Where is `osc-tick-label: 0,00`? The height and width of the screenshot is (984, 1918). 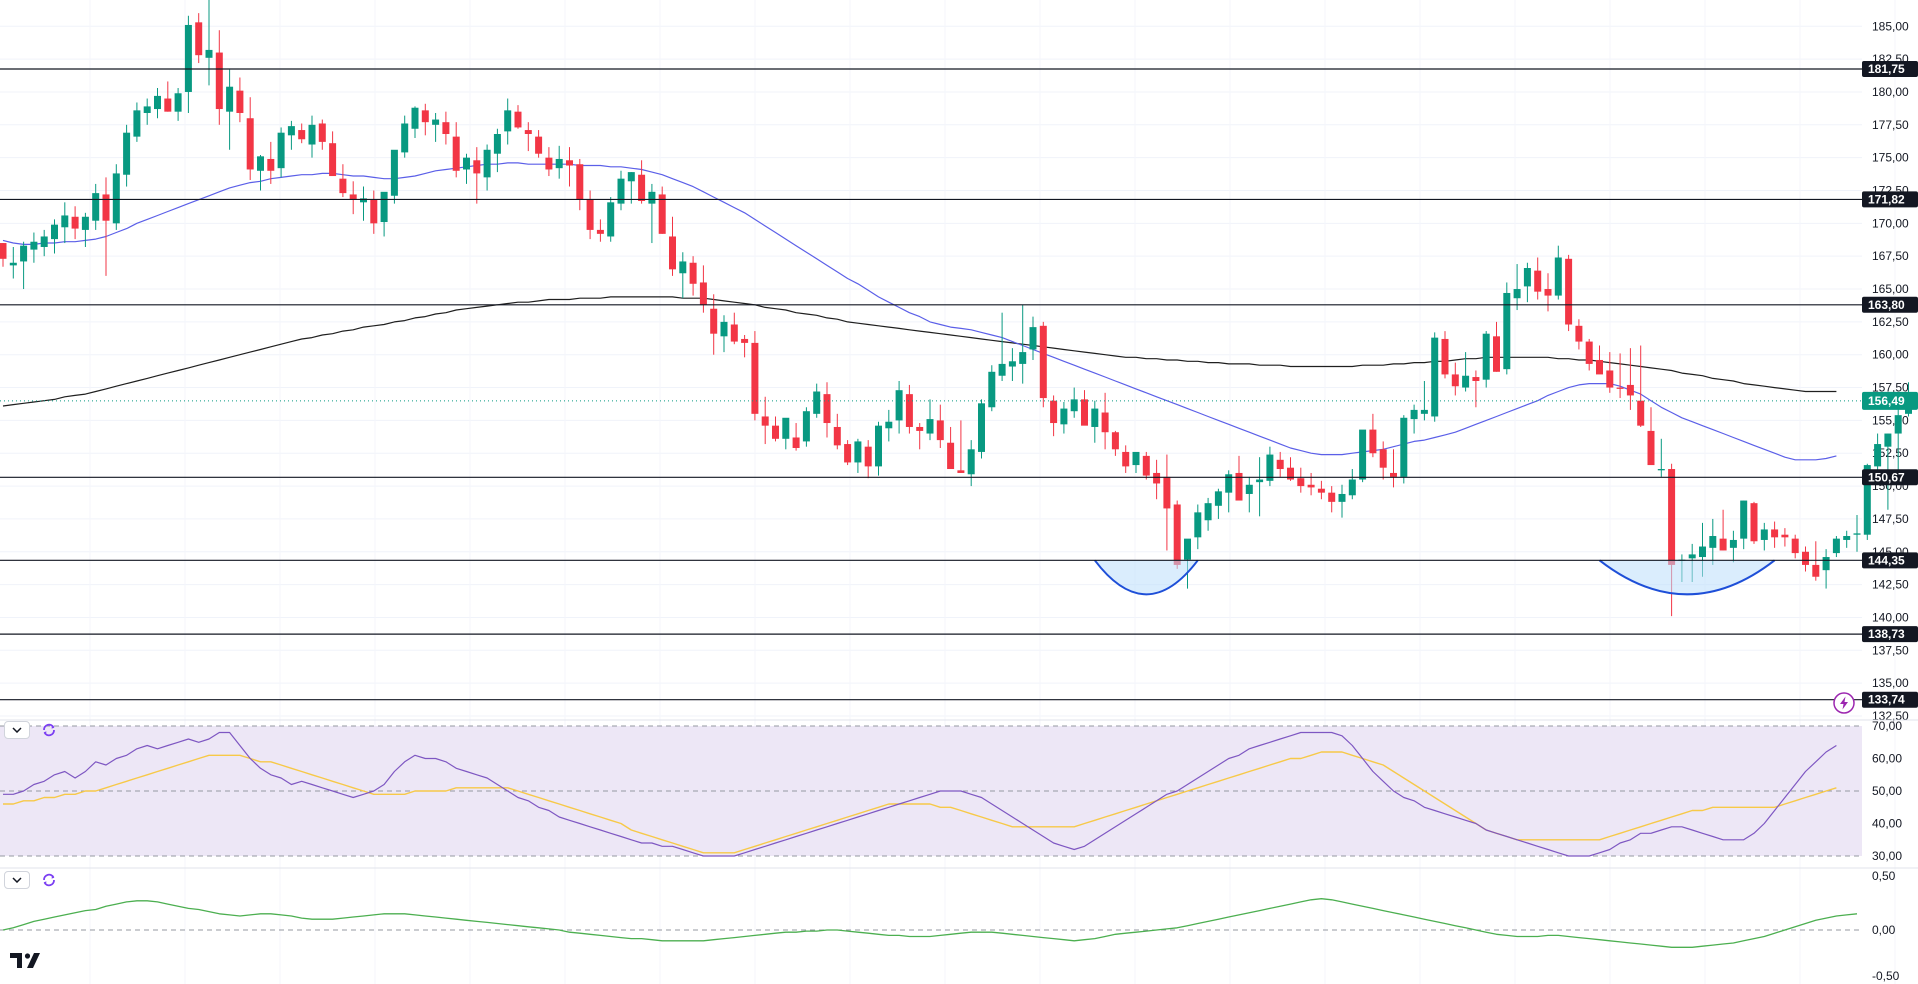 osc-tick-label: 0,00 is located at coordinates (1884, 930).